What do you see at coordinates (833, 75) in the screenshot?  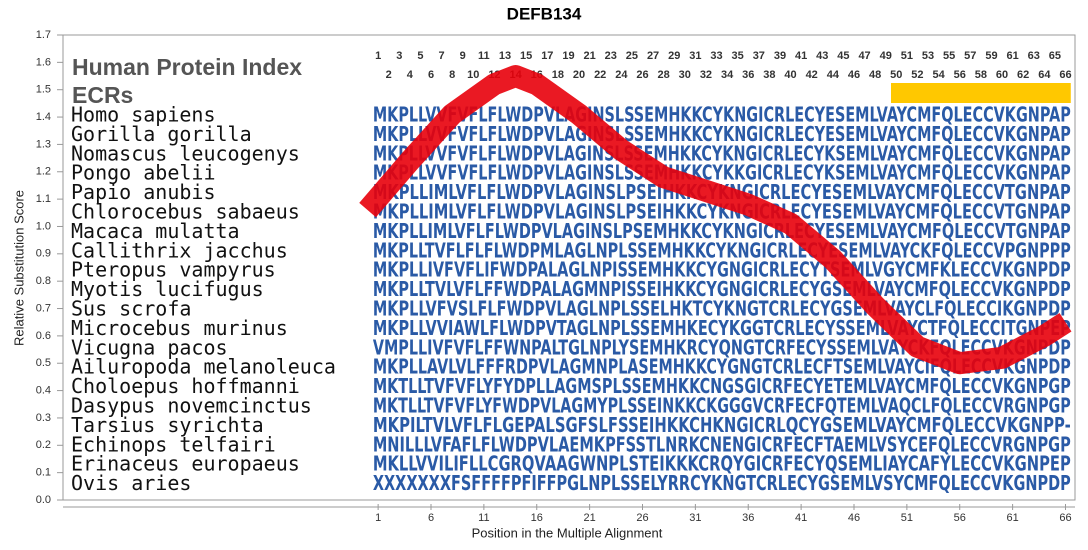 I see `position-number: 44` at bounding box center [833, 75].